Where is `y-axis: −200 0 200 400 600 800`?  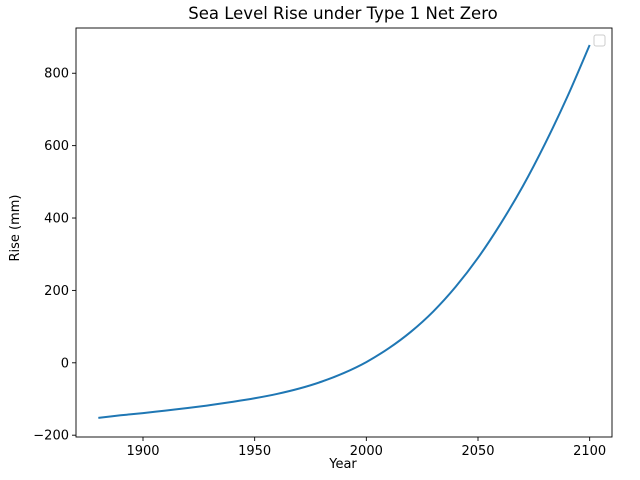
y-axis: −200 0 200 400 600 800 is located at coordinates (54, 255).